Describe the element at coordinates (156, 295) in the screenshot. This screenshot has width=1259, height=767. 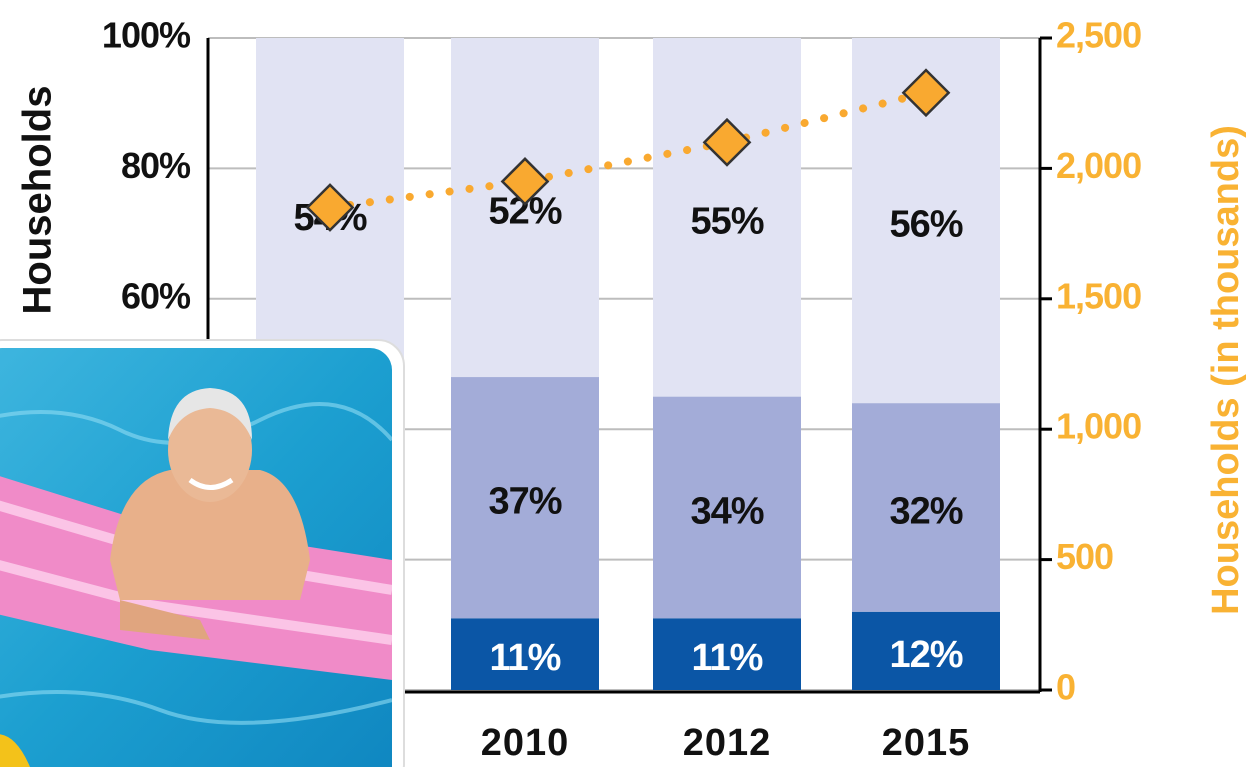
I see `y-tick-label: 60%` at that location.